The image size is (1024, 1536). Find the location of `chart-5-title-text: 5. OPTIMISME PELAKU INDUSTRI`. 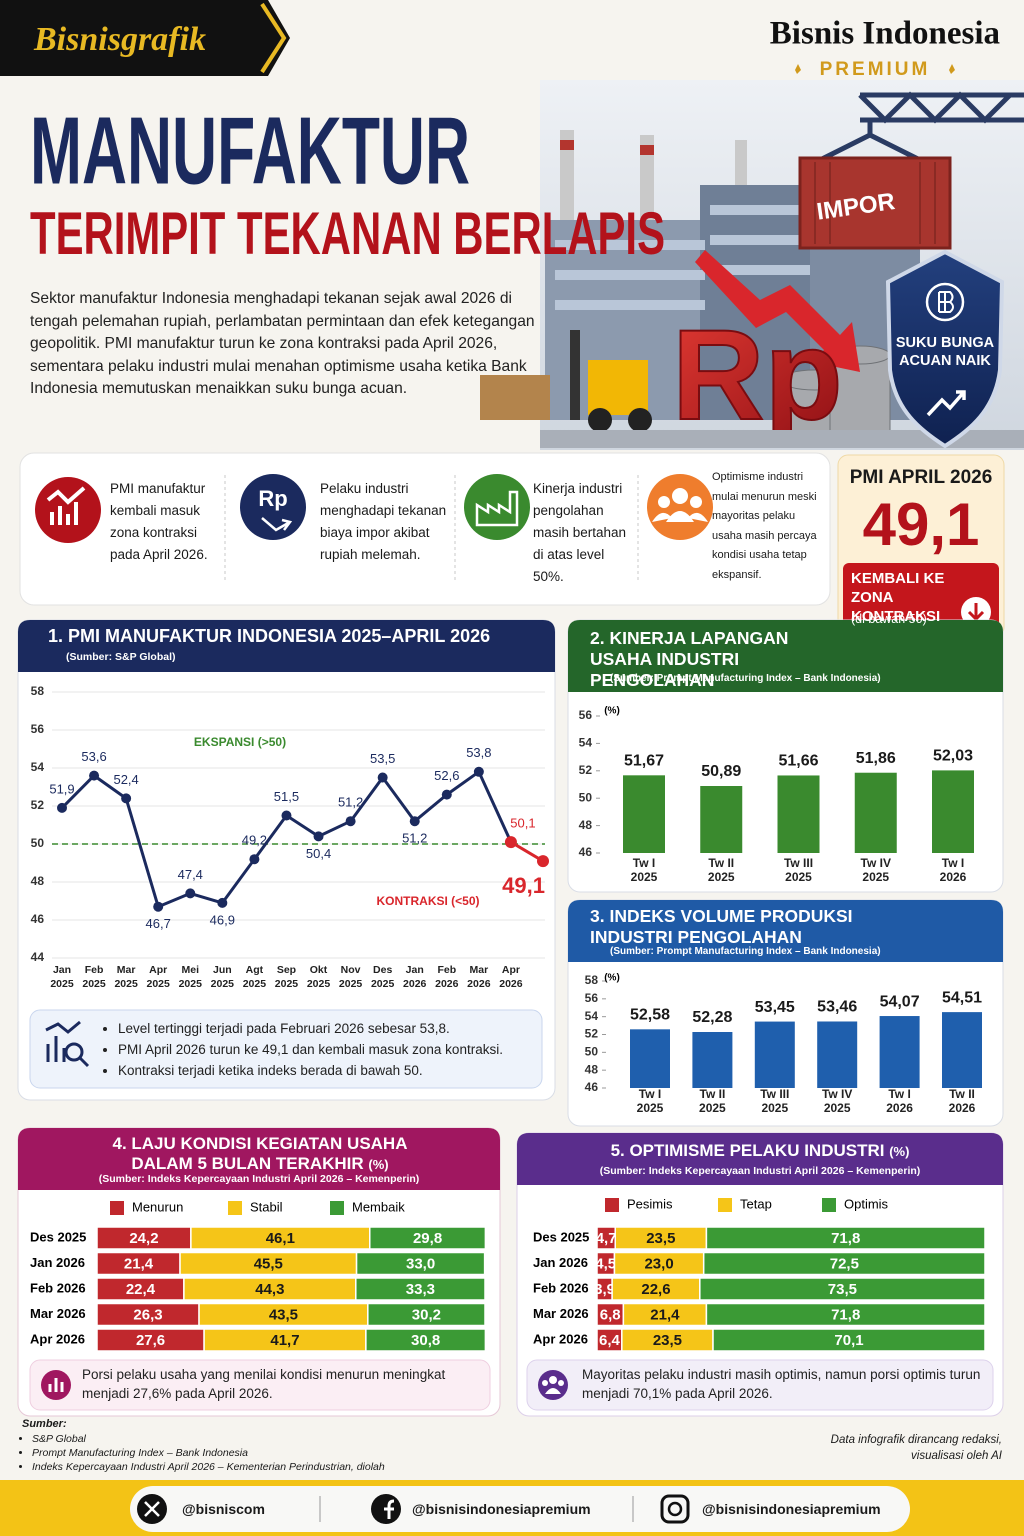

chart-5-title-text: 5. OPTIMISME PELAKU INDUSTRI is located at coordinates (747, 1150).